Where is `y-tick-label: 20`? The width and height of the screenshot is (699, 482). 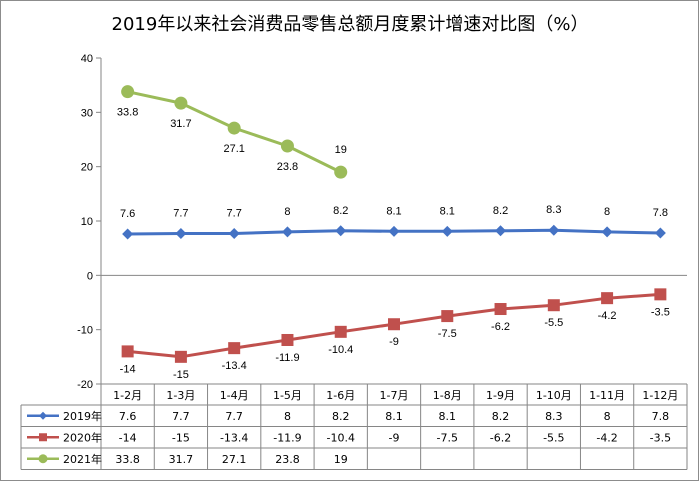
y-tick-label: 20 is located at coordinates (87, 168).